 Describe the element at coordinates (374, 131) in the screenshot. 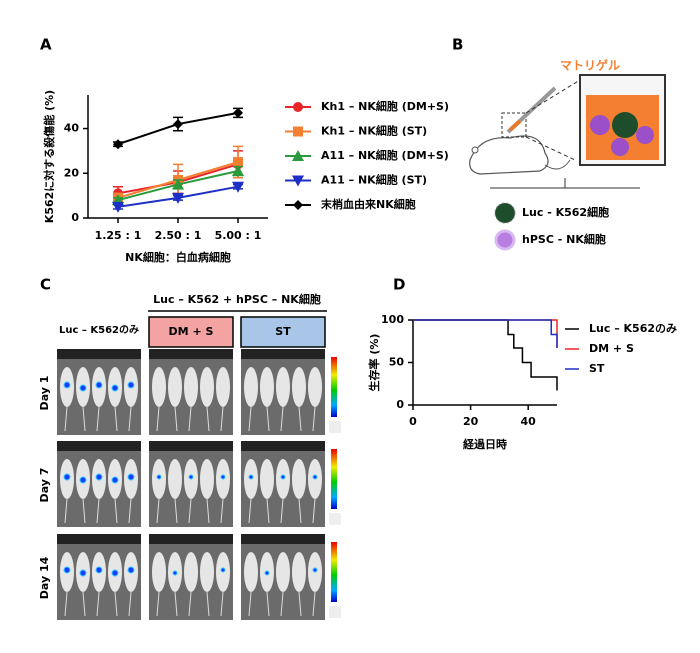

I see `legend-label: Kh1 – NK細胞 (ST)` at that location.